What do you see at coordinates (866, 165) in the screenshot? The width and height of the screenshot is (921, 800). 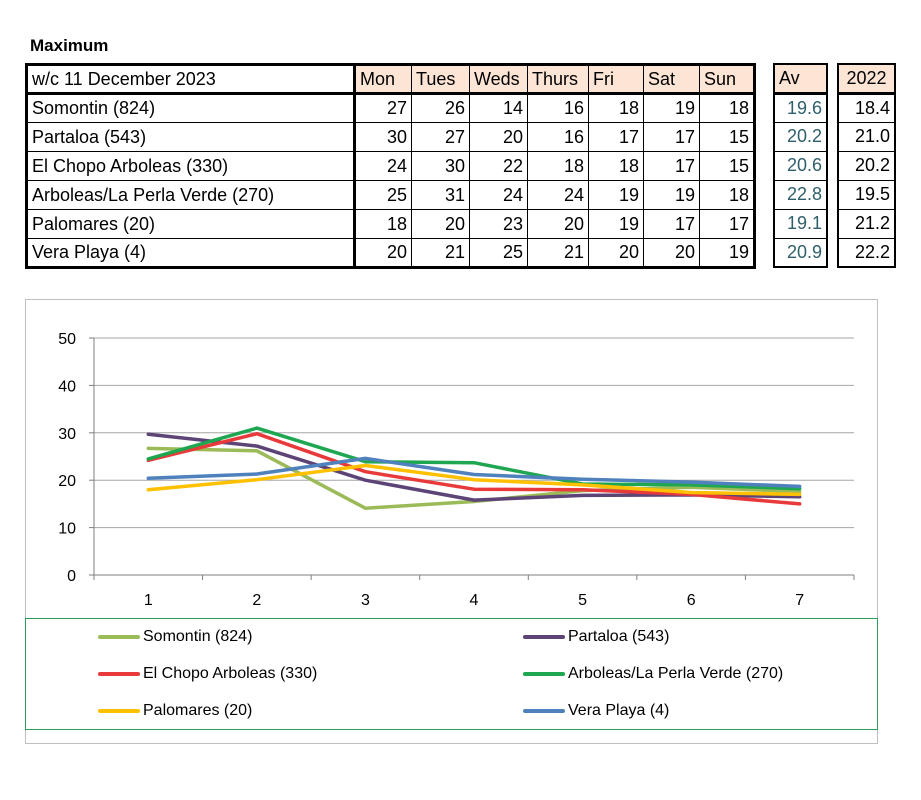 I see `year-2022-cell: 20.2` at bounding box center [866, 165].